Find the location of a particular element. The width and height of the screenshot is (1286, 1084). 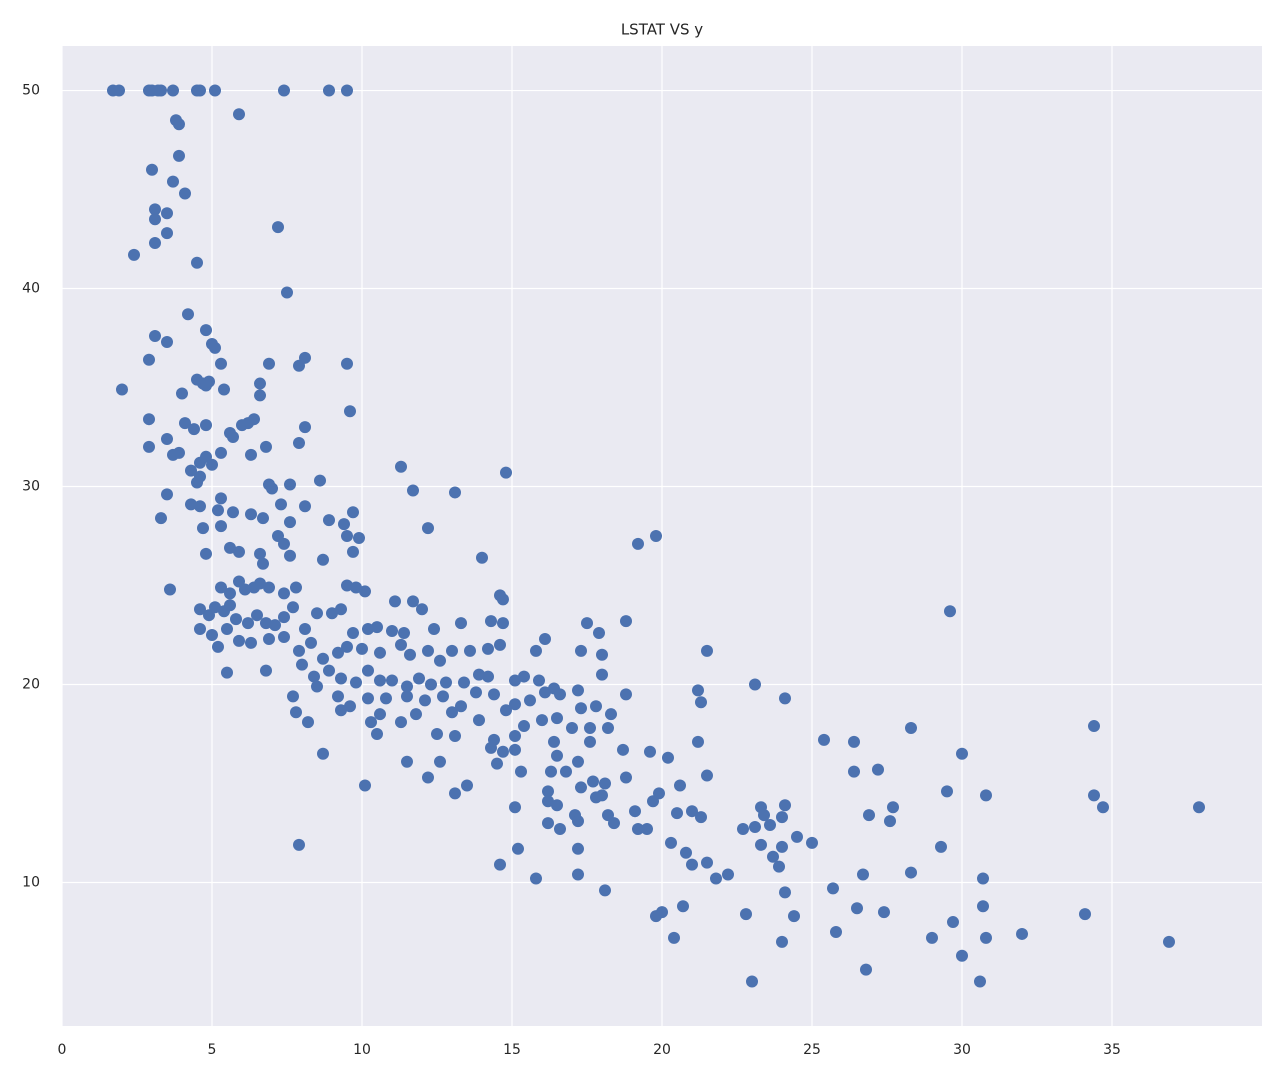

chart-title: LSTAT VS y is located at coordinates (662, 30).